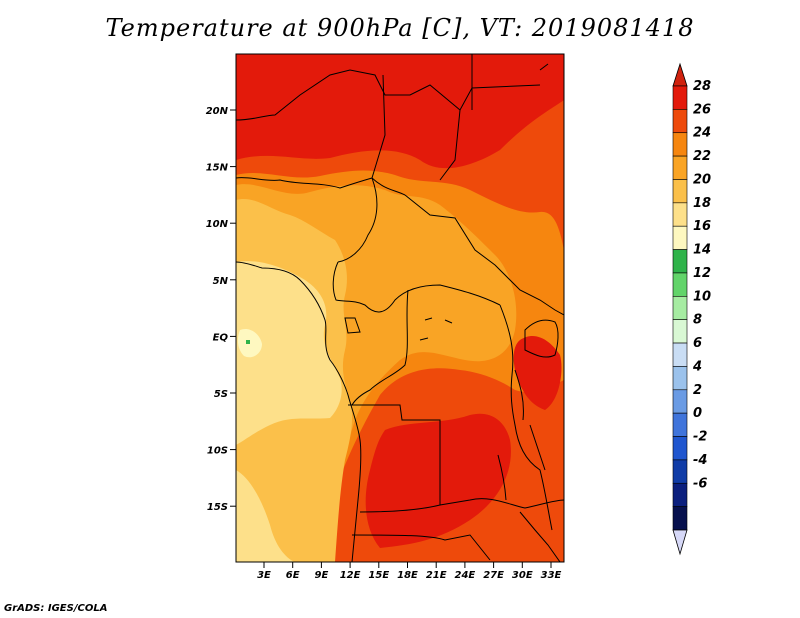  I want to click on colorbar-label: 10, so click(702, 296).